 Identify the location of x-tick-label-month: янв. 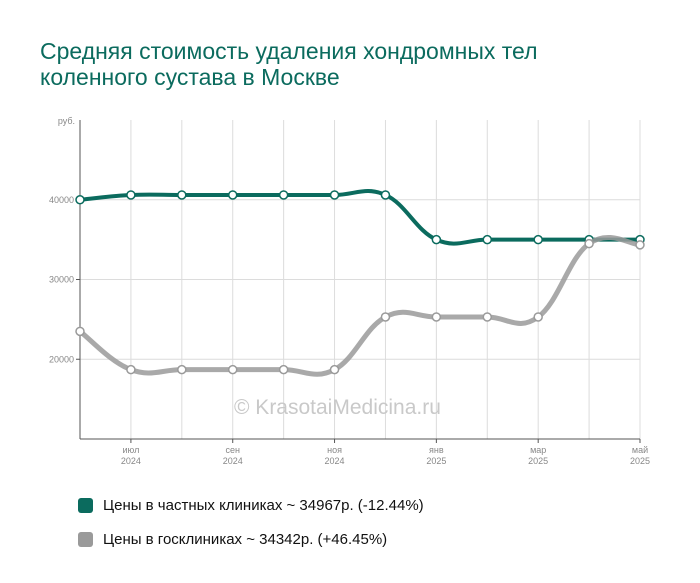
(436, 450).